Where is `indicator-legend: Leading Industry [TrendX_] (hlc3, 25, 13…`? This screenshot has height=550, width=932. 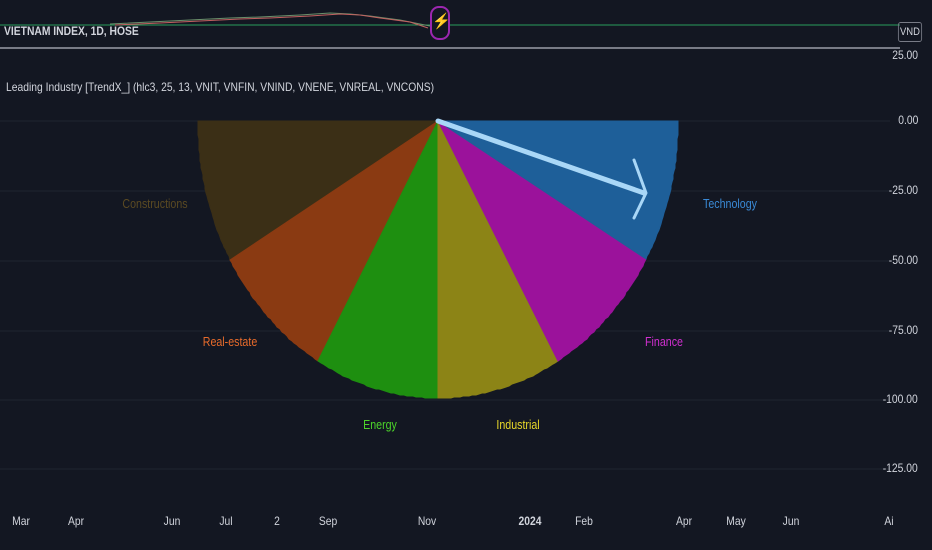 indicator-legend: Leading Industry [TrendX_] (hlc3, 25, 13… is located at coordinates (220, 87).